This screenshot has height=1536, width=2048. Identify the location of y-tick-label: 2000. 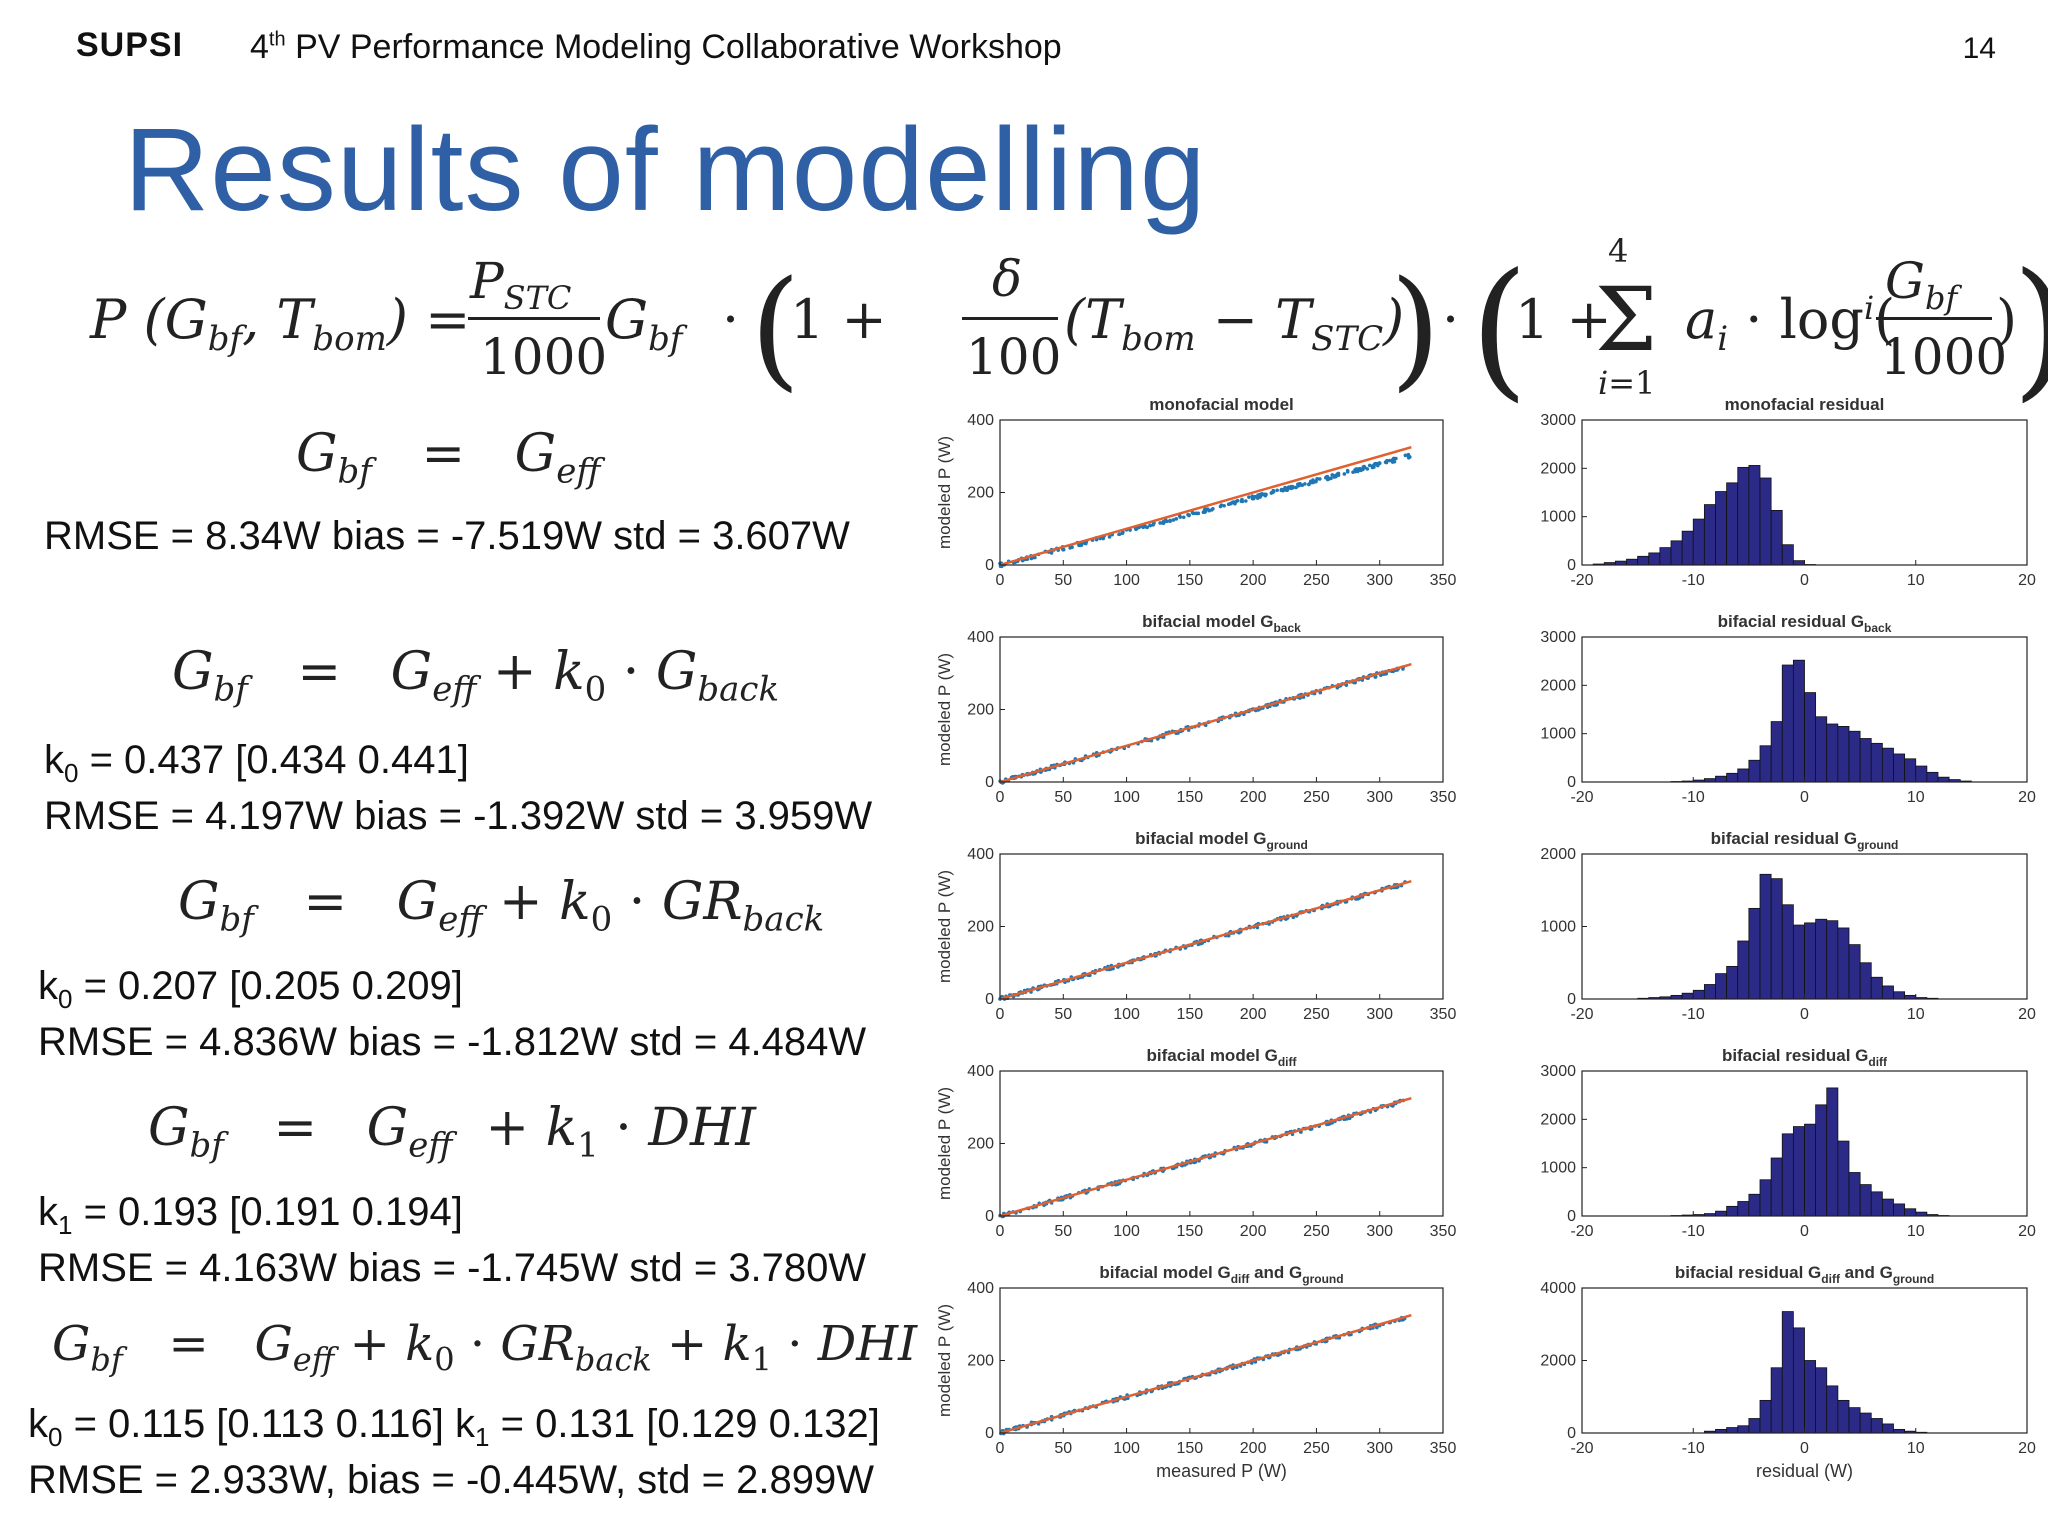
(1558, 685).